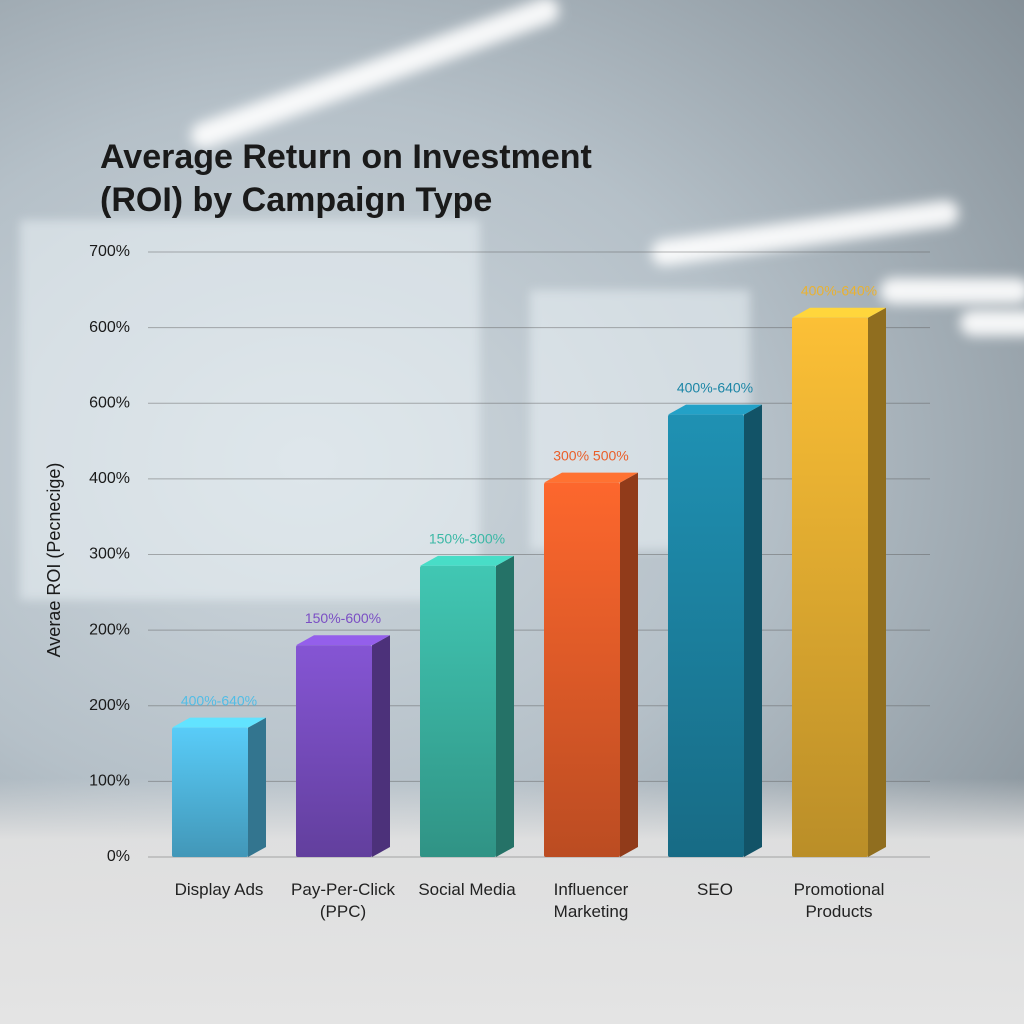 This screenshot has width=1024, height=1024. I want to click on y-tick-label: 0%, so click(118, 856).